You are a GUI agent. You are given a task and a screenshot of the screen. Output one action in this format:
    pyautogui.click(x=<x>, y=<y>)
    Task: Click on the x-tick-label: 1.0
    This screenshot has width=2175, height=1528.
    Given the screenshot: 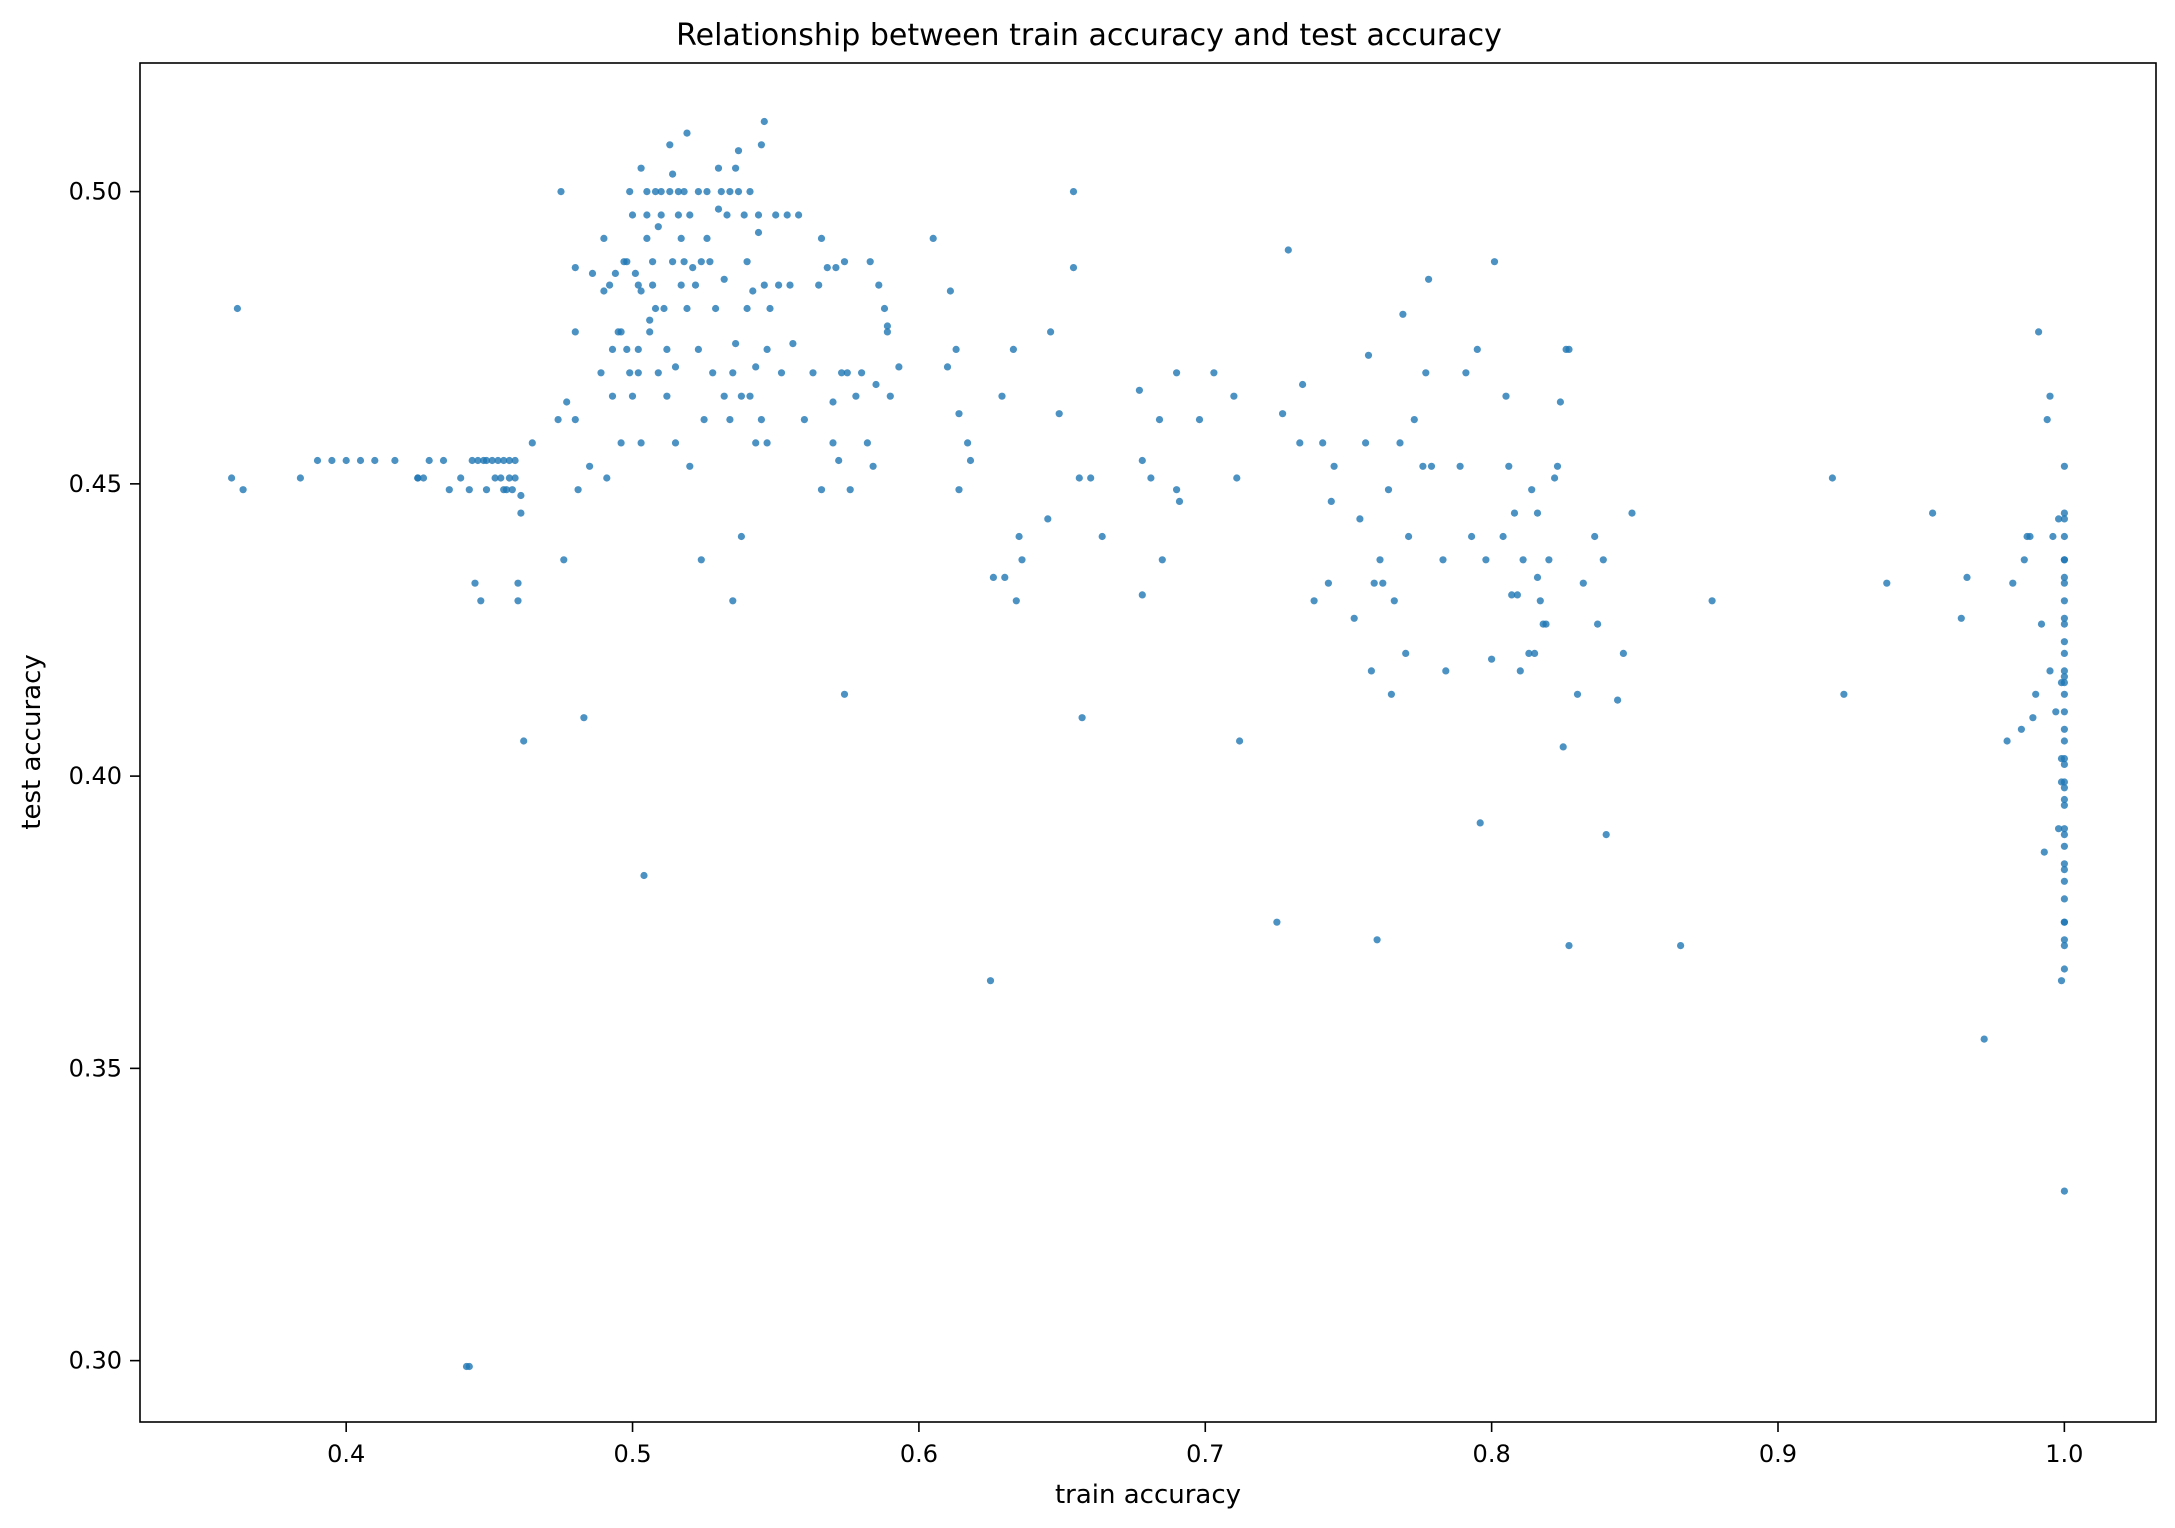 What is the action you would take?
    pyautogui.click(x=2064, y=1454)
    